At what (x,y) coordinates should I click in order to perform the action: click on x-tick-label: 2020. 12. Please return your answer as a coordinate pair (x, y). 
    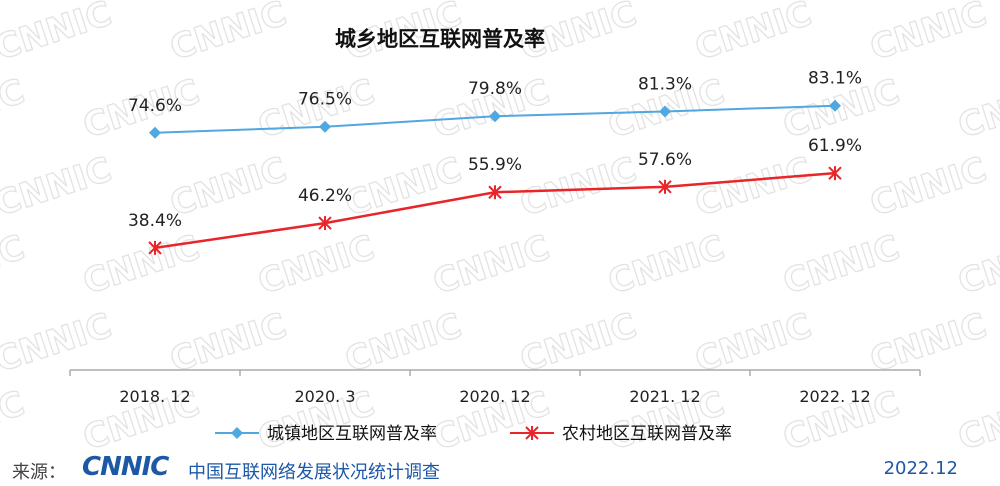
    Looking at the image, I should click on (494, 396).